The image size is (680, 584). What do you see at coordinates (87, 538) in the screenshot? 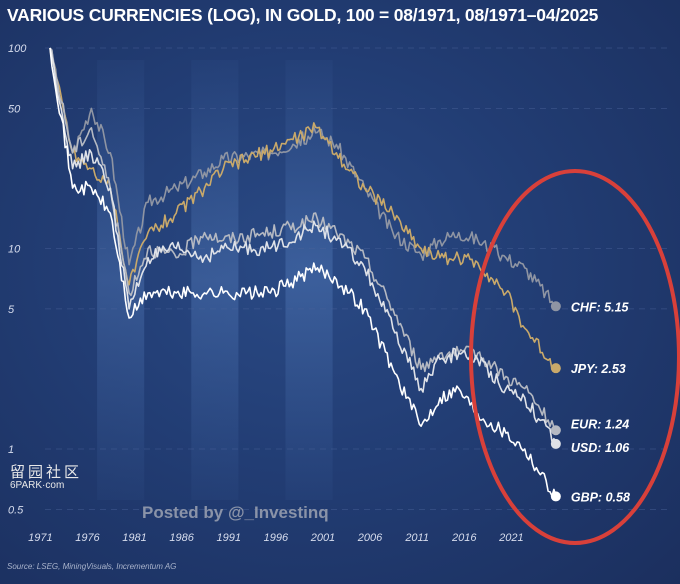
I see `x-tick-label: 1976` at bounding box center [87, 538].